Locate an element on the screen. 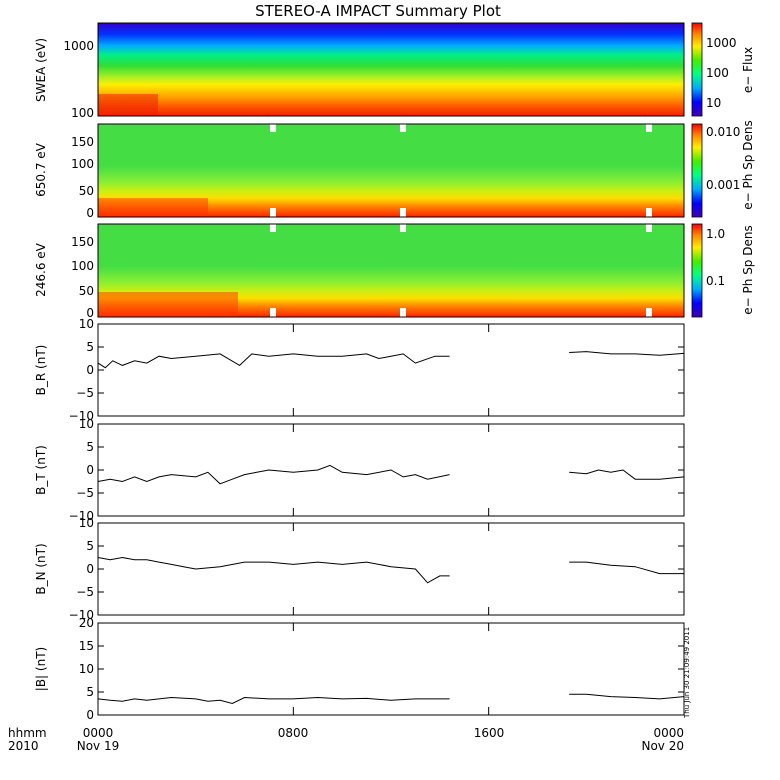  bt-ytick-label: −5 is located at coordinates (85, 493).